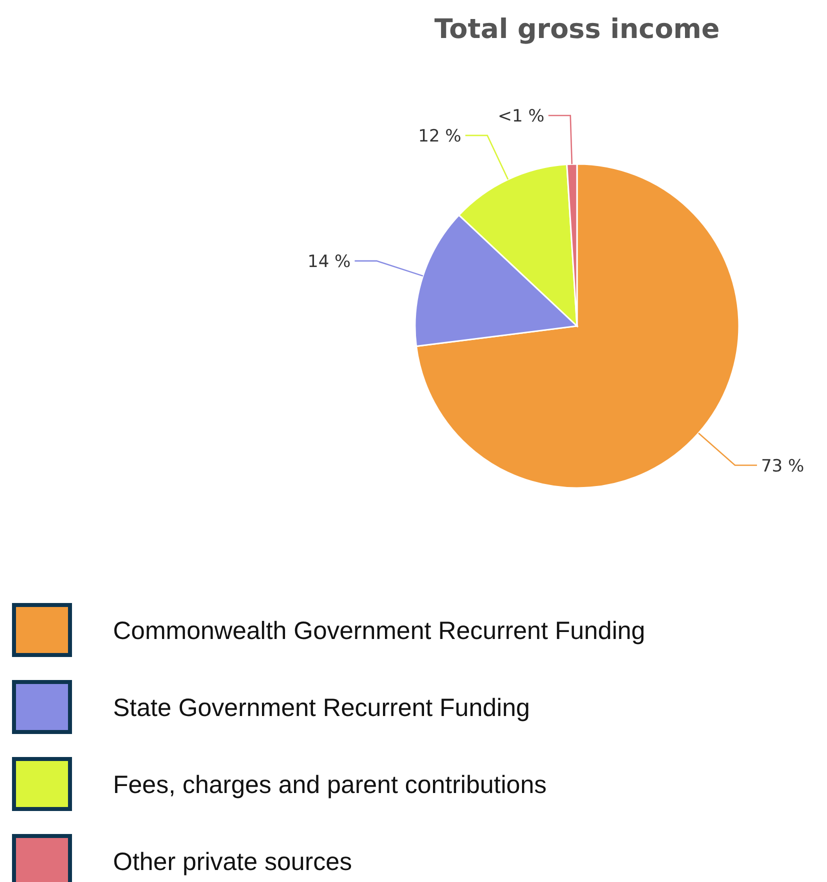 The image size is (827, 882). What do you see at coordinates (321, 708) in the screenshot?
I see `legend-label: State Government Recurrent Funding` at bounding box center [321, 708].